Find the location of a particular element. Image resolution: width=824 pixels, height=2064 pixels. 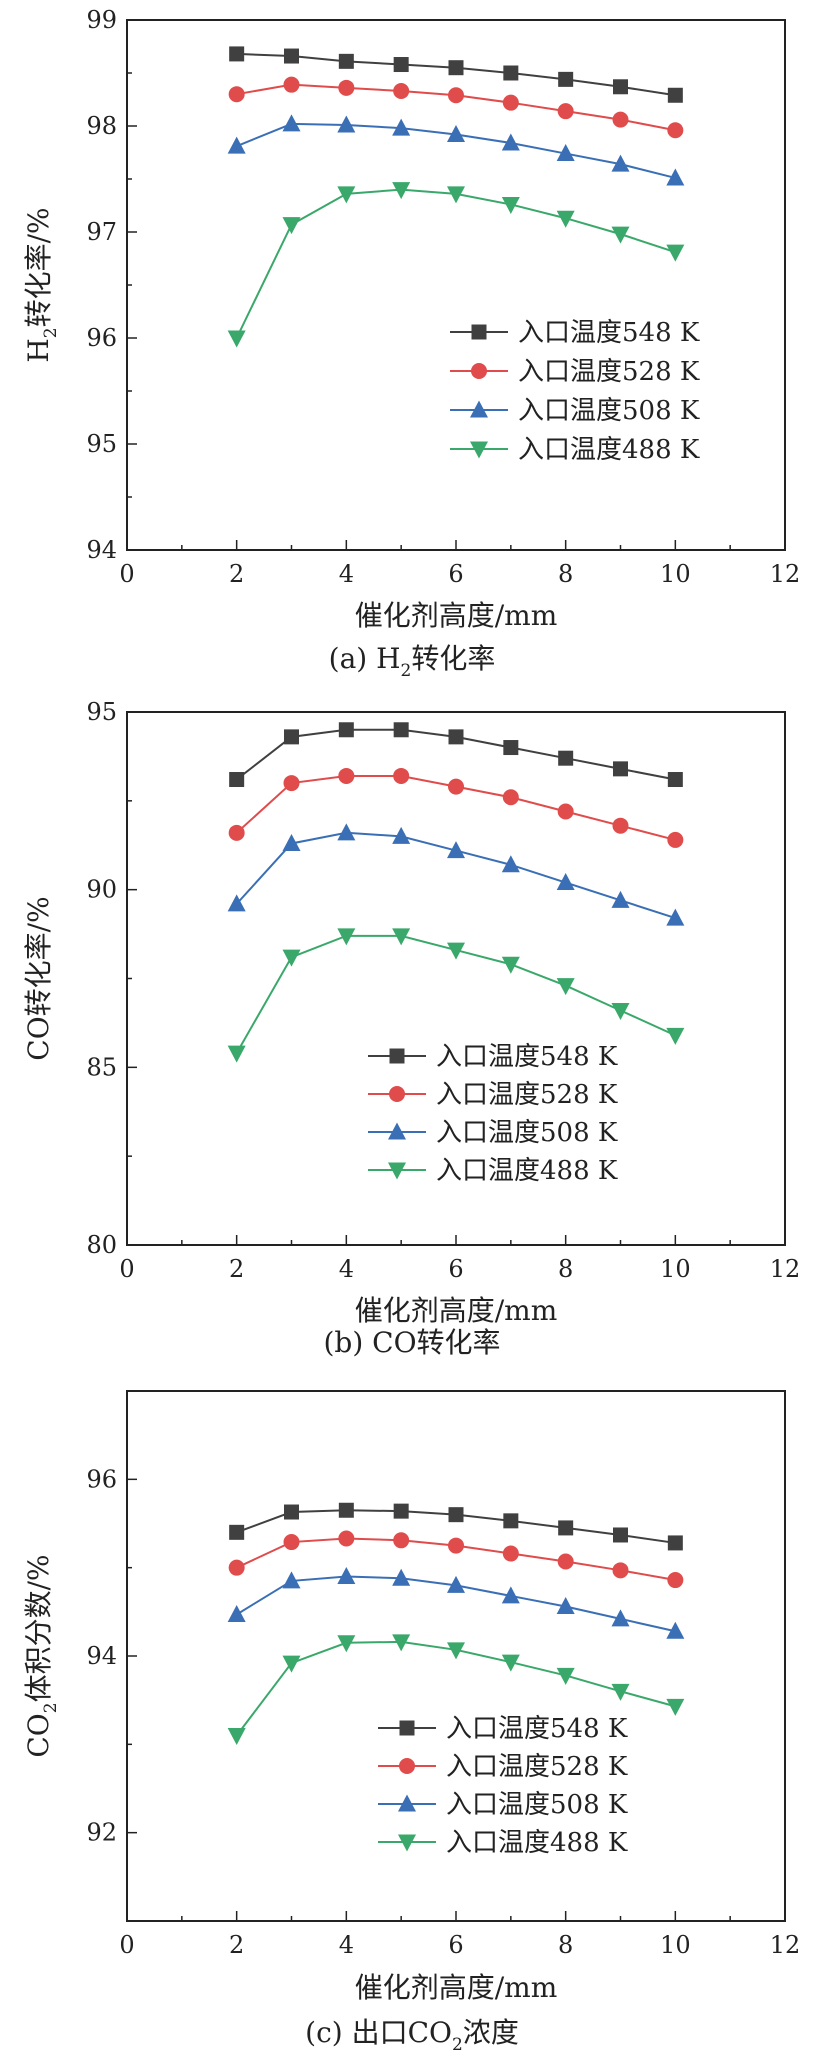

text-part-rest: 体积分数/% is located at coordinates (38, 1628).